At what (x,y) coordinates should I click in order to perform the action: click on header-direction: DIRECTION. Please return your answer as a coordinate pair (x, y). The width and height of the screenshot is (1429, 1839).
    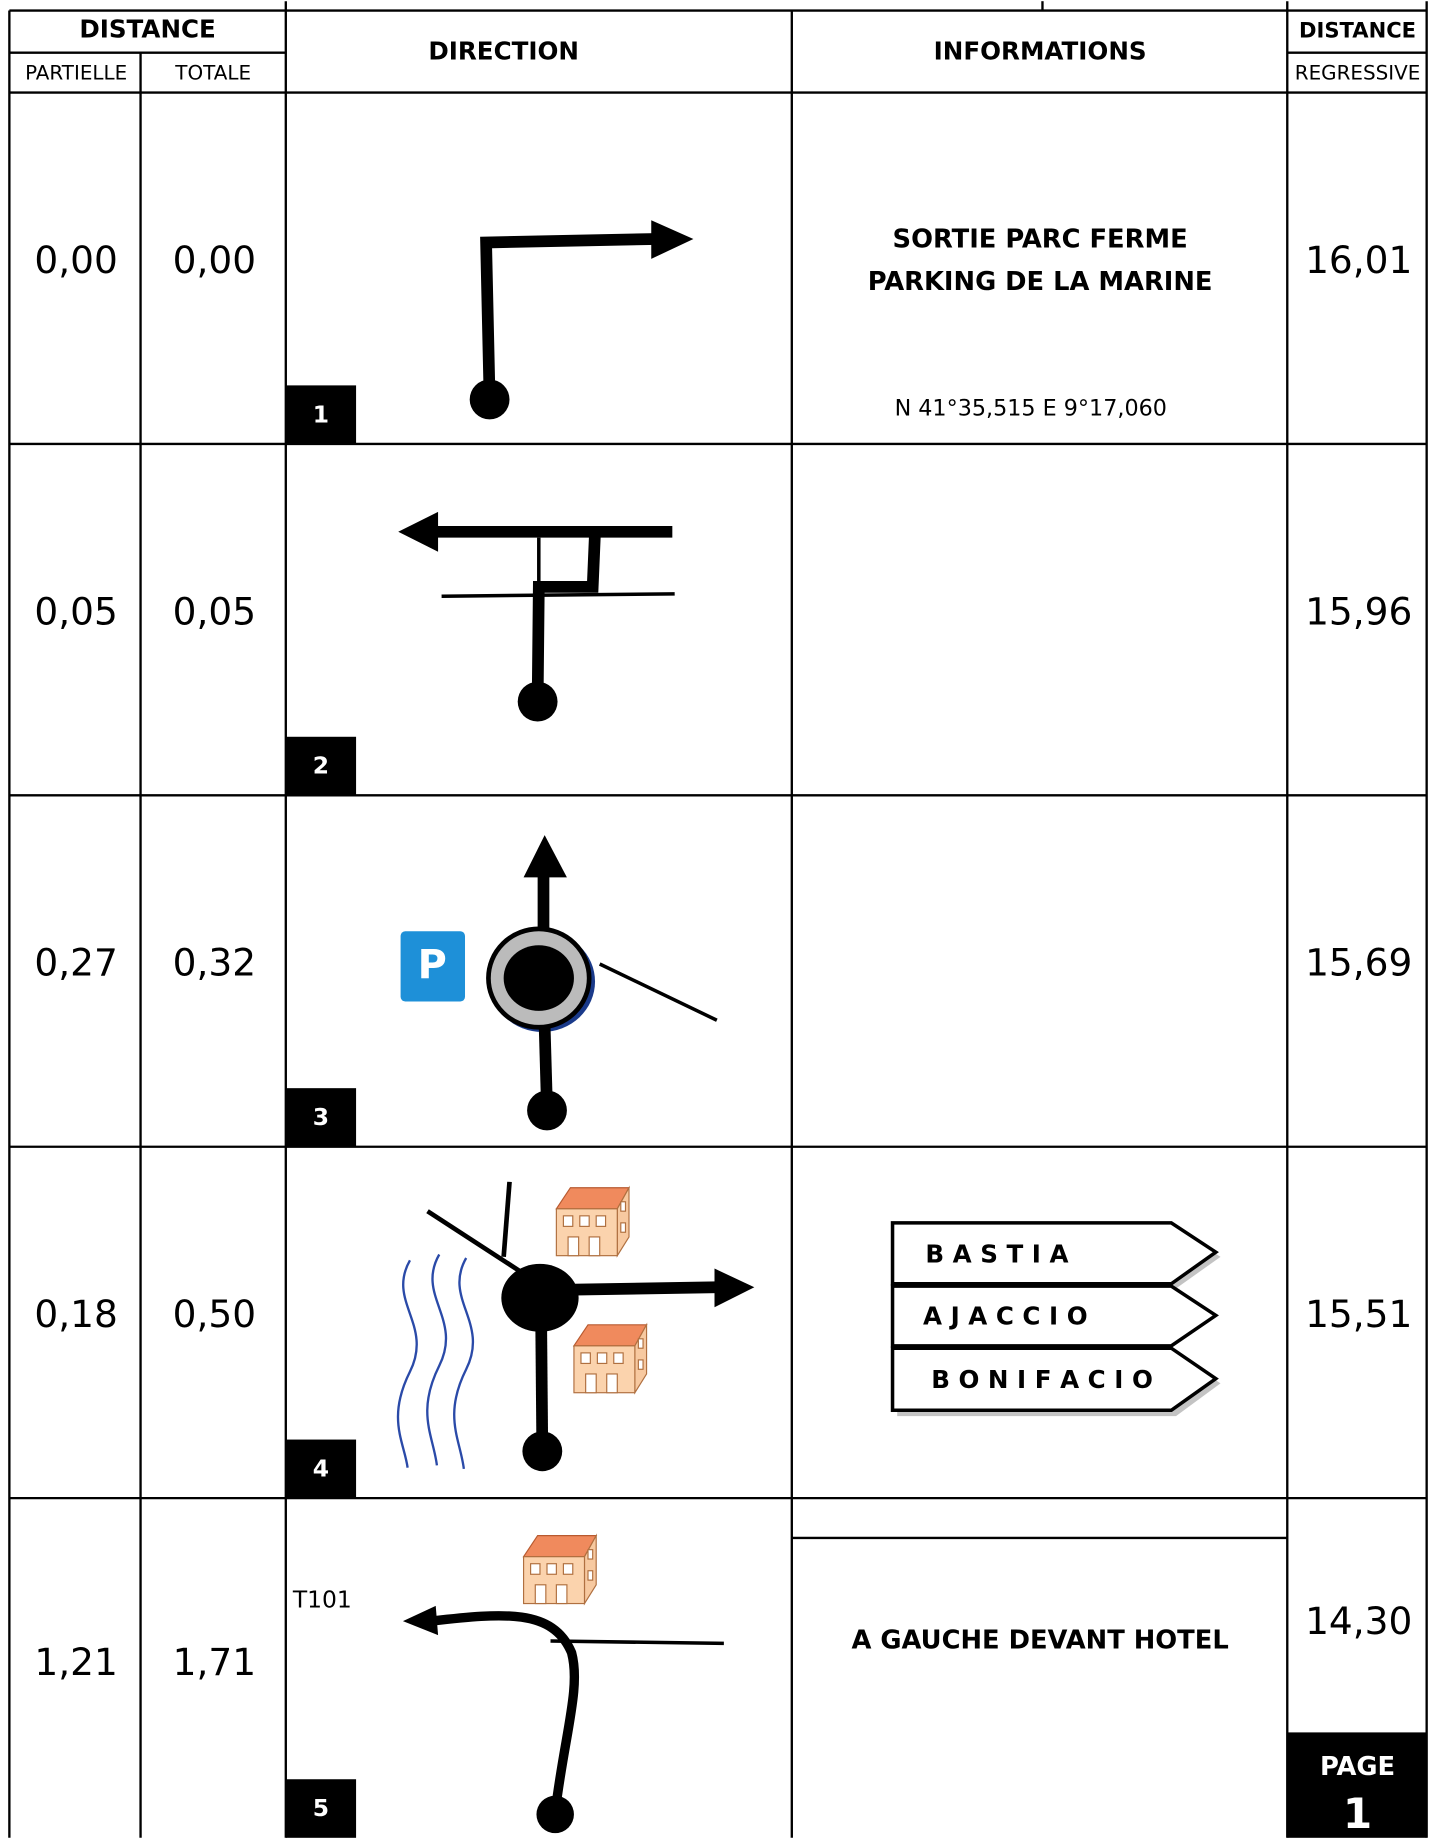
    Looking at the image, I should click on (503, 51).